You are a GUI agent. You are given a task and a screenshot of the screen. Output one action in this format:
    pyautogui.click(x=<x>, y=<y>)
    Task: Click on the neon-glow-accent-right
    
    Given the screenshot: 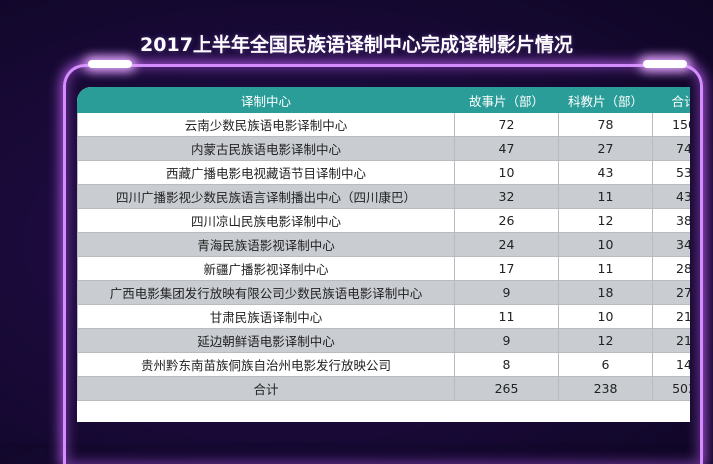 What is the action you would take?
    pyautogui.click(x=665, y=64)
    